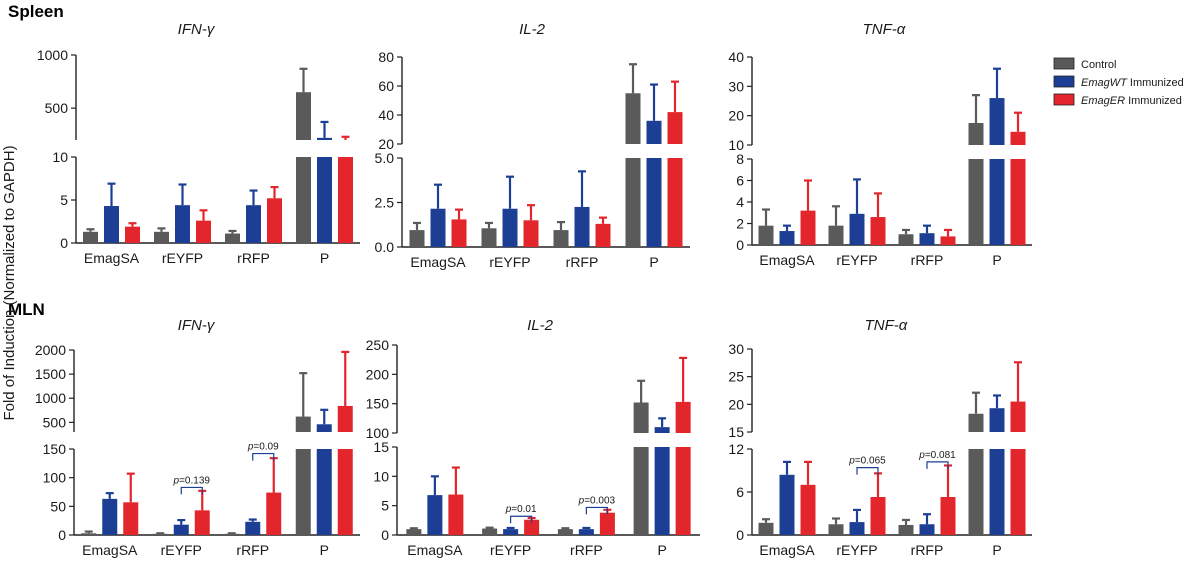  Describe the element at coordinates (736, 349) in the screenshot. I see `y-tick-label: 30` at that location.